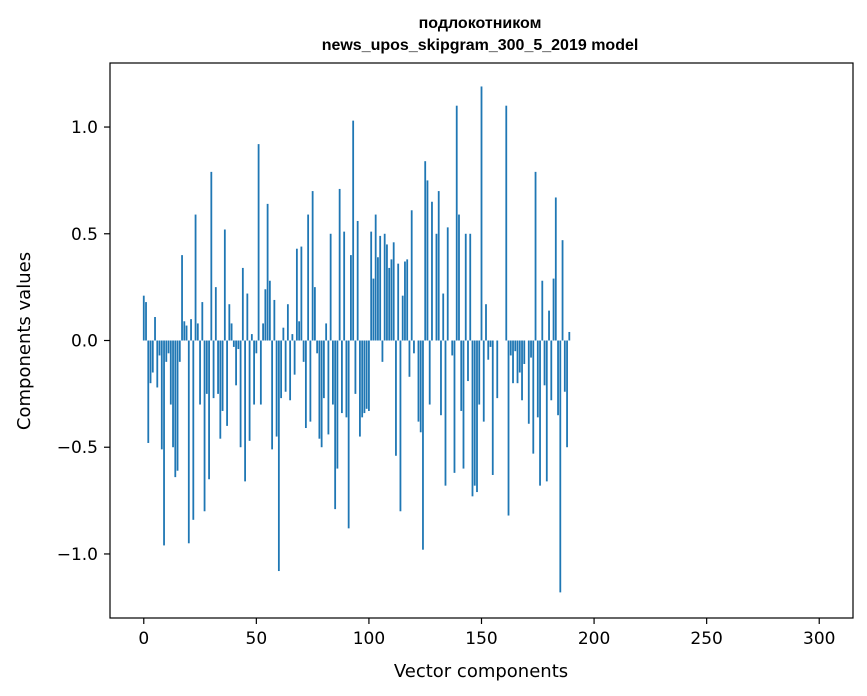  Describe the element at coordinates (486, 633) in the screenshot. I see `x-ticks: 0 50 100 150 200 250 300` at that location.